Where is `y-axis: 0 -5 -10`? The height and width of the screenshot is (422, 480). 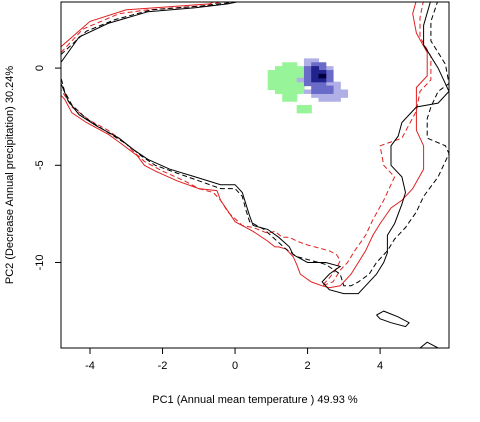
y-axis: 0 -5 -10 is located at coordinates (47, 167).